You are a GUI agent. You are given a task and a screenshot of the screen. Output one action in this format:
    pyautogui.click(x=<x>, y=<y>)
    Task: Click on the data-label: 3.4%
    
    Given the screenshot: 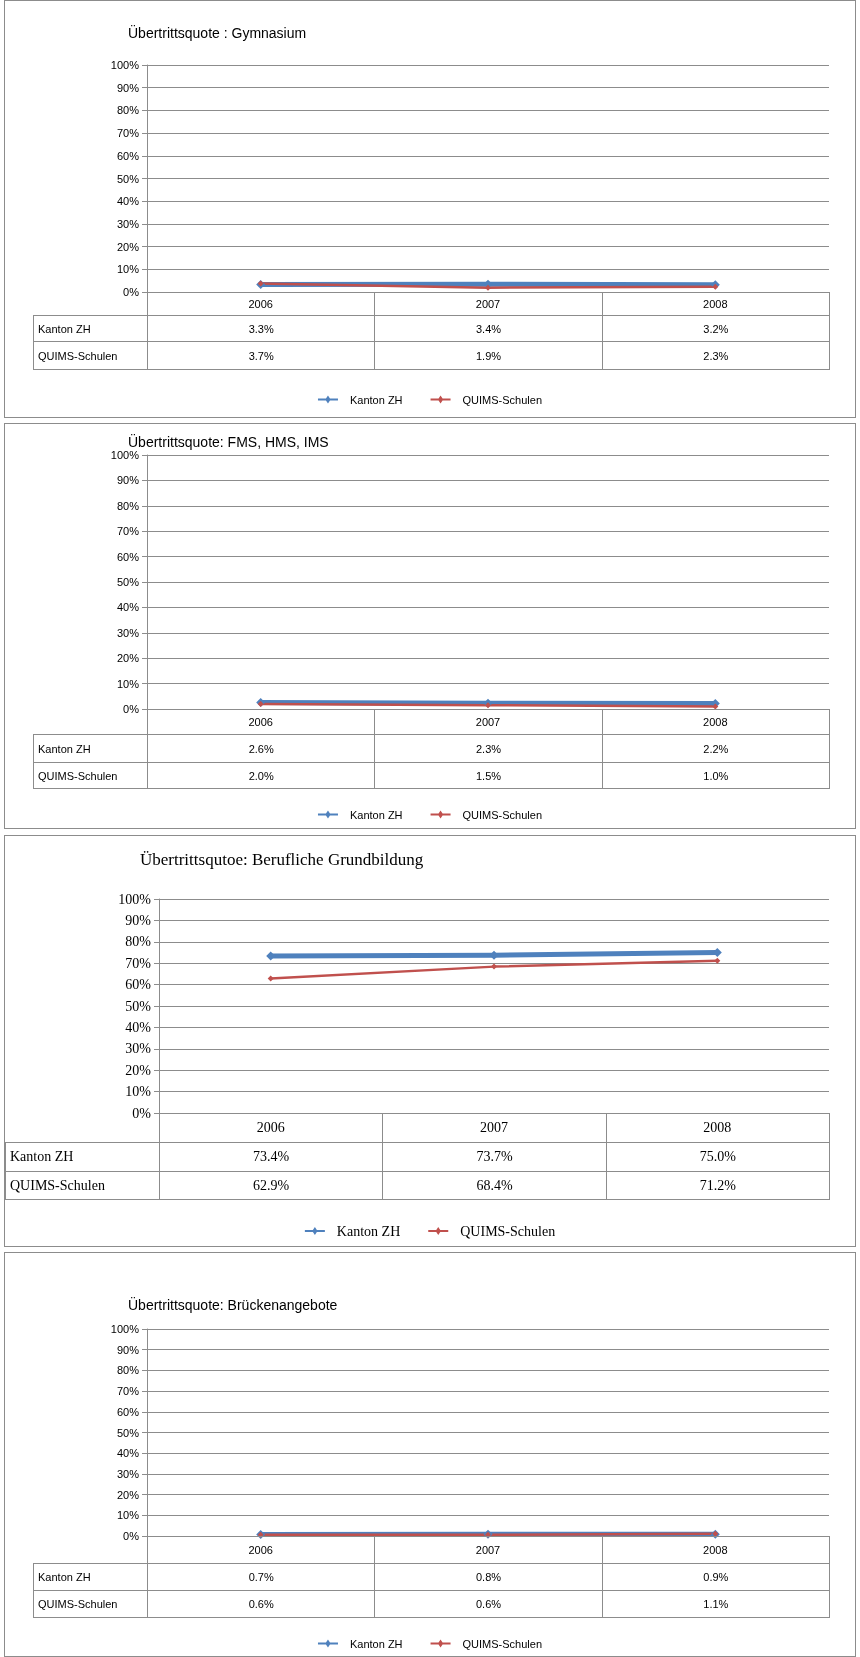 What is the action you would take?
    pyautogui.click(x=488, y=328)
    